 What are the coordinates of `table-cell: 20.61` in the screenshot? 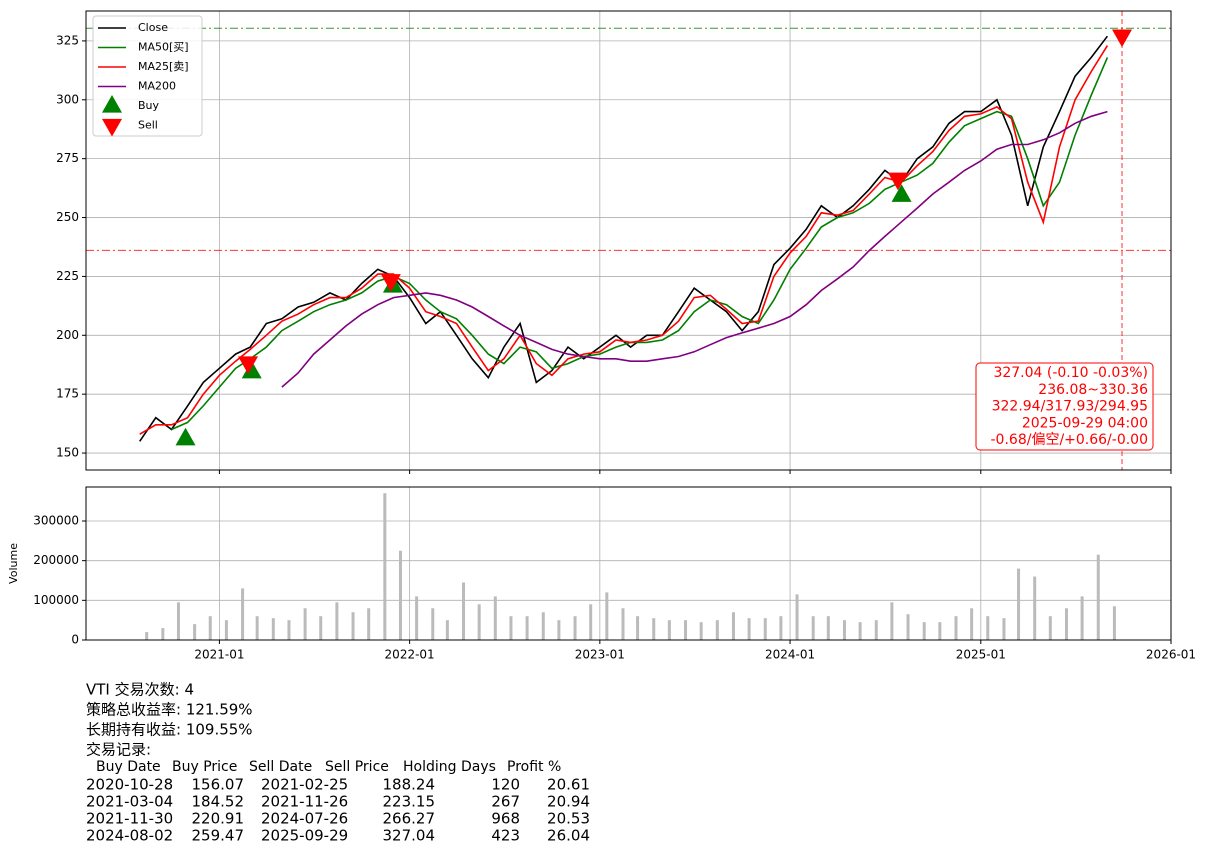 It's located at (568, 785).